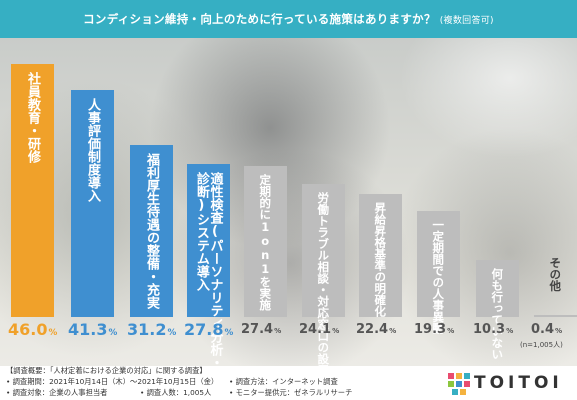  I want to click on value-label-3: 31.2%, so click(151, 329).